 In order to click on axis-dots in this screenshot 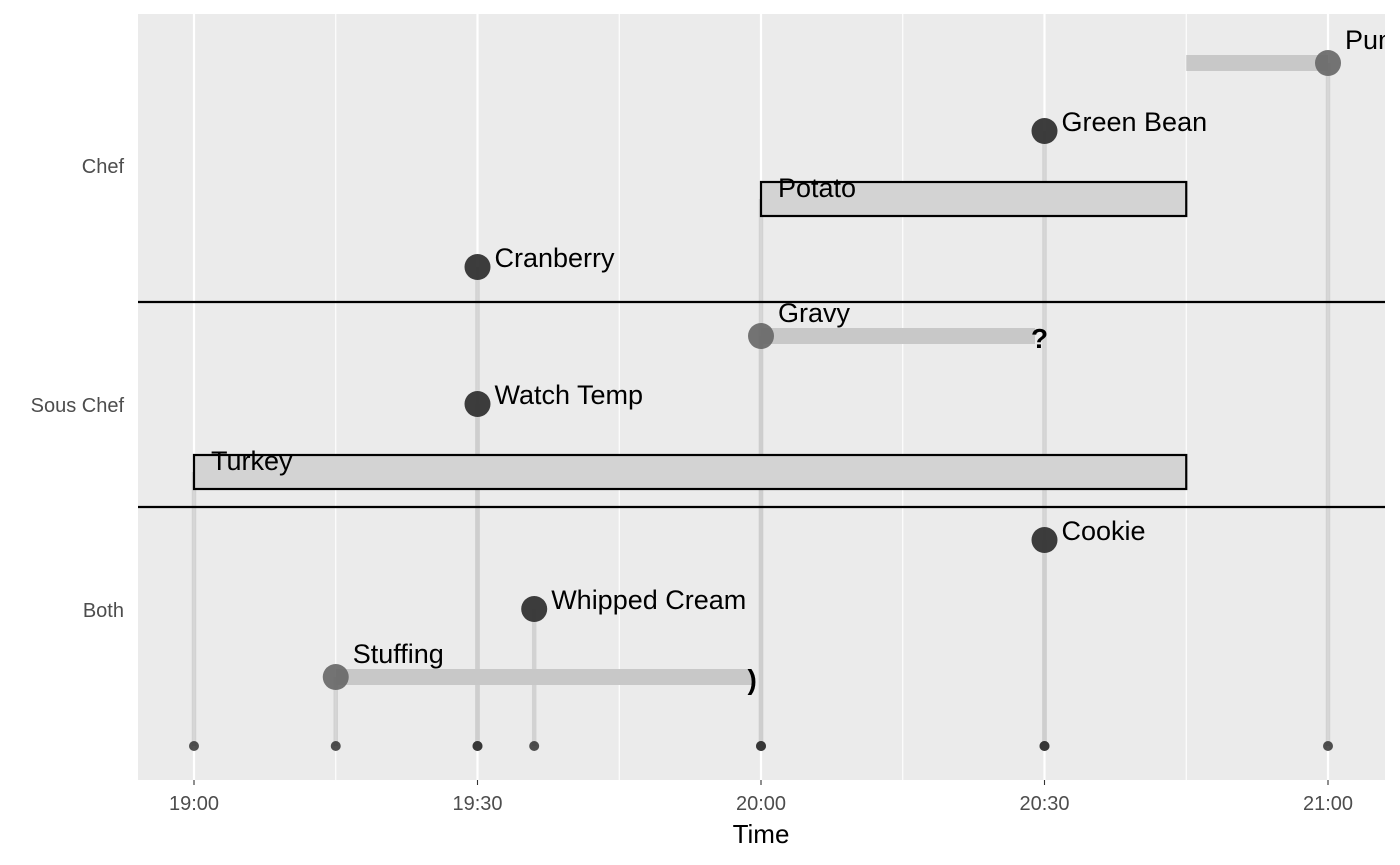, I will do `click(761, 746)`.